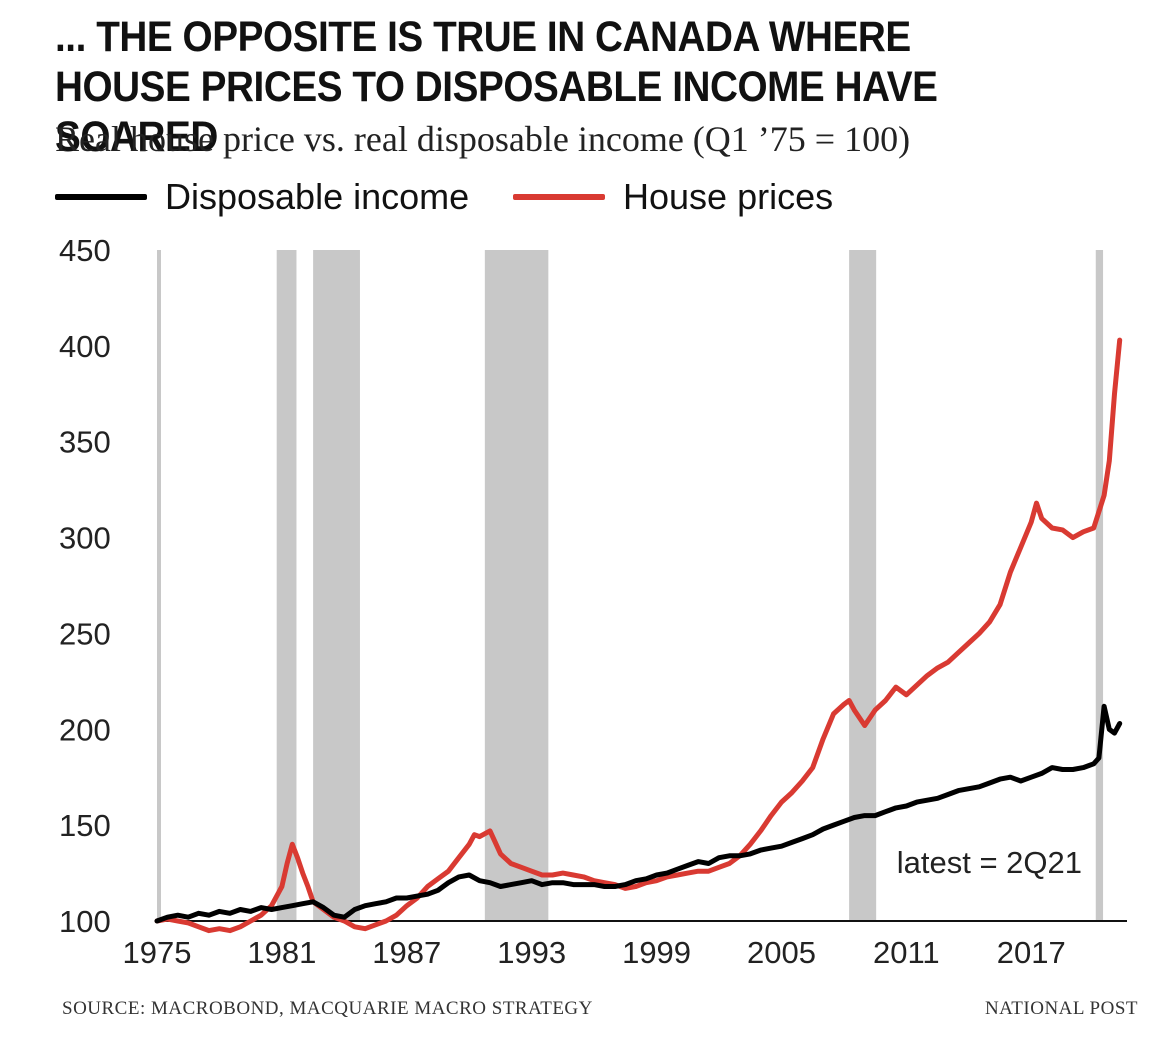 The height and width of the screenshot is (1044, 1170). What do you see at coordinates (906, 952) in the screenshot?
I see `x-tick-label-2011: 2011` at bounding box center [906, 952].